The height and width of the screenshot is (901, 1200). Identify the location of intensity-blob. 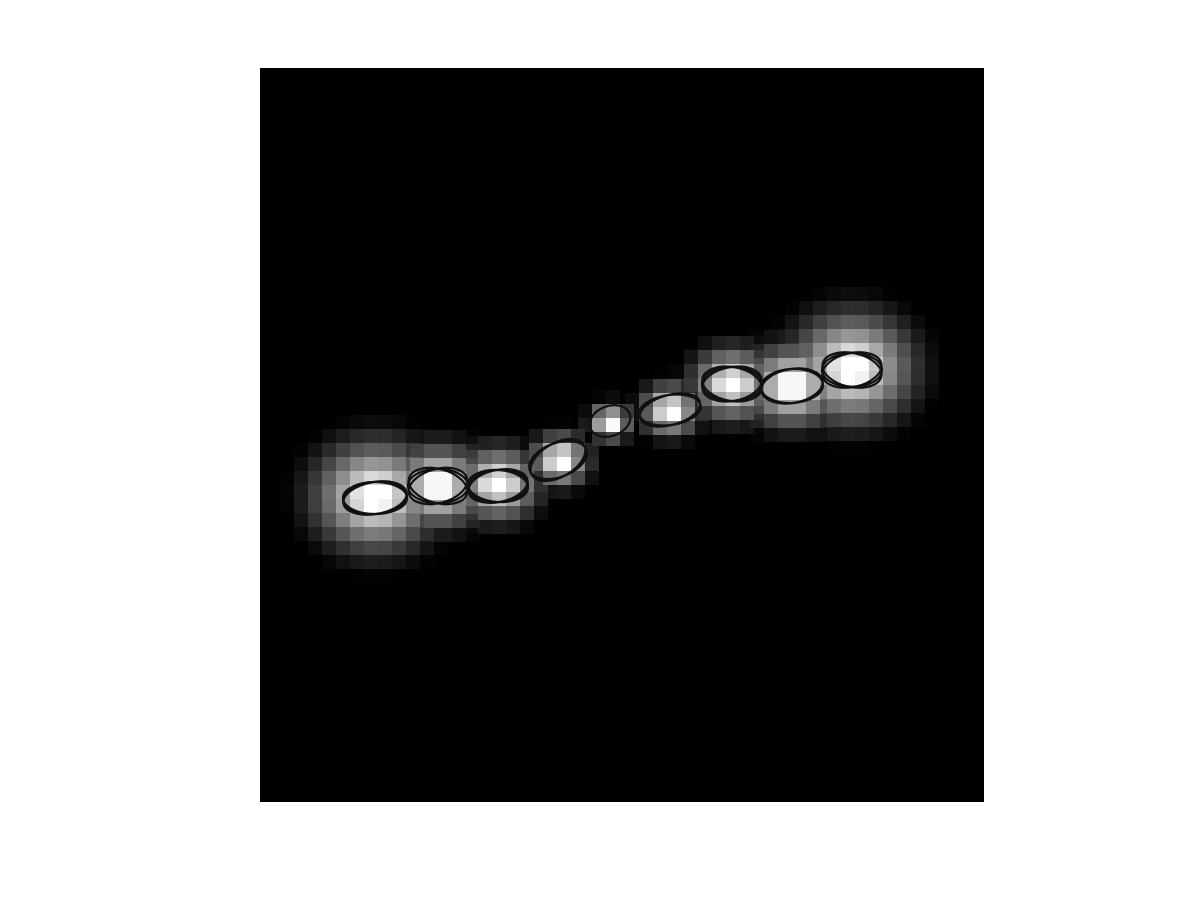
(855, 371).